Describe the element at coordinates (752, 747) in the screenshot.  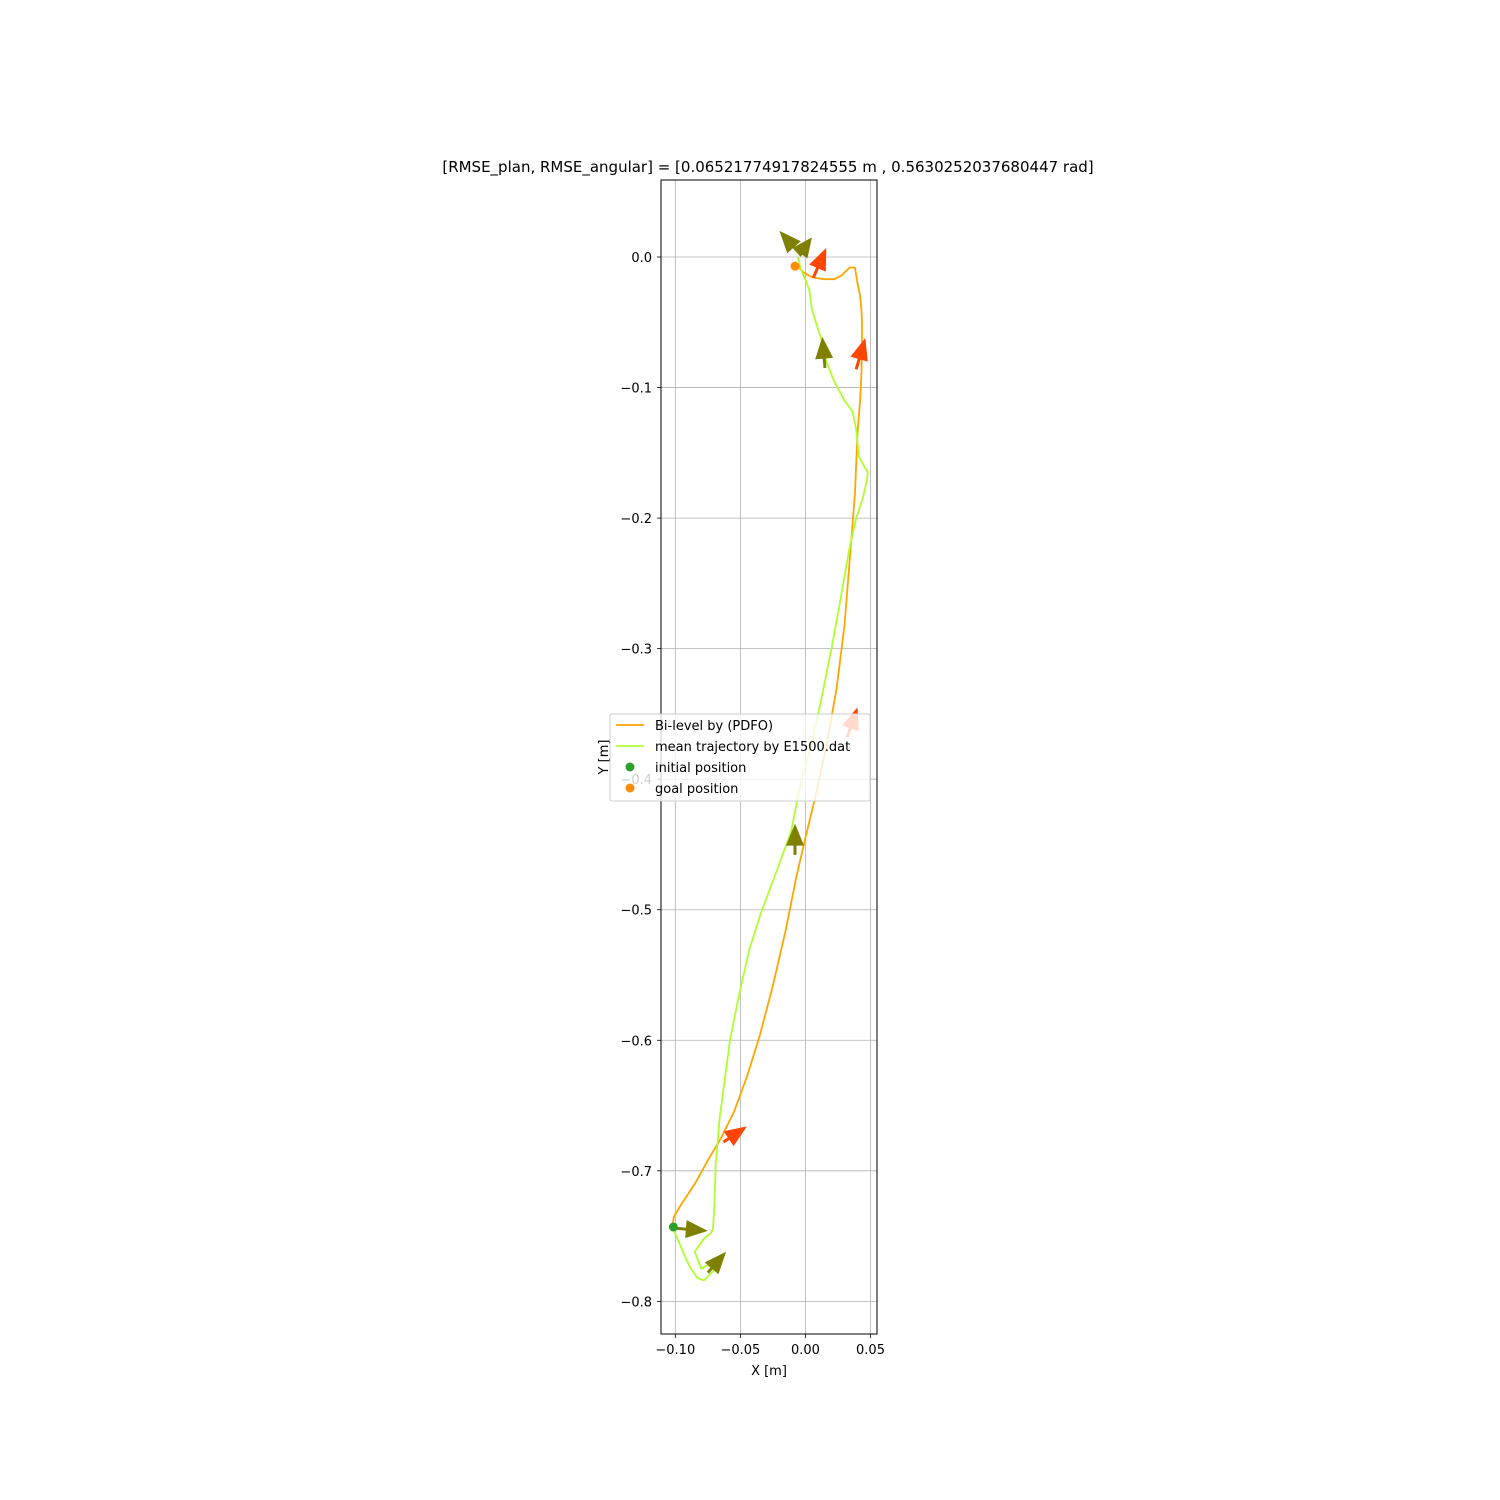
I see `legend-label: mean trajectory by E1500.dat` at that location.